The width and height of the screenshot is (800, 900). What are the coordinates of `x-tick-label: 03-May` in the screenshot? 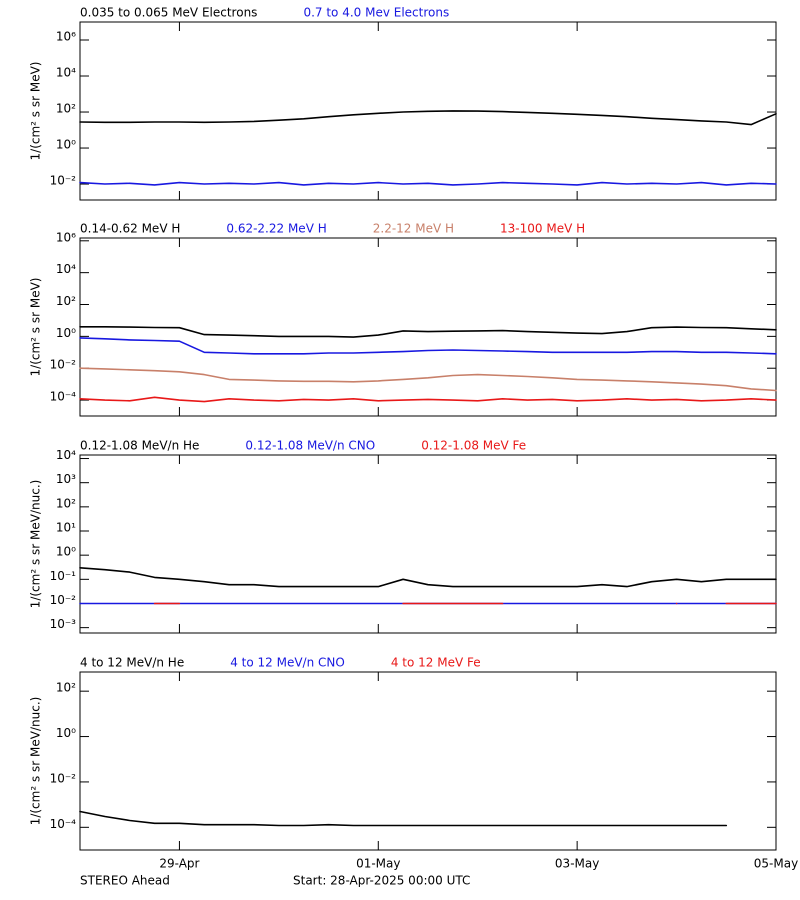 It's located at (577, 864).